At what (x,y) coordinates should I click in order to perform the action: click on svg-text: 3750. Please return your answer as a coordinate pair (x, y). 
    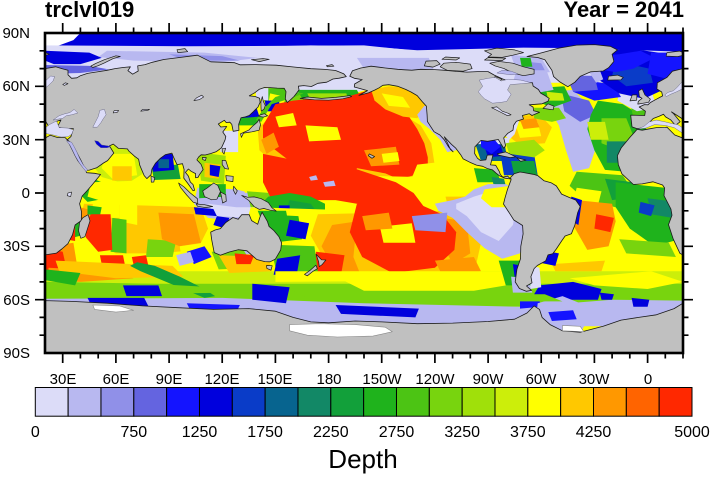
    Looking at the image, I should click on (528, 432).